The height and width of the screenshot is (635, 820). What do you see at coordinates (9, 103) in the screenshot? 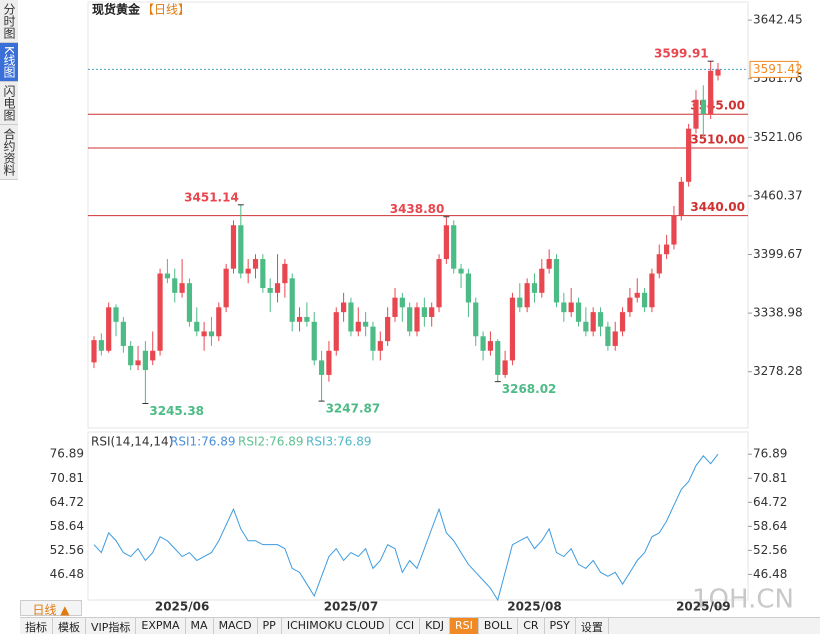
I see `side-tab: 闪电图` at bounding box center [9, 103].